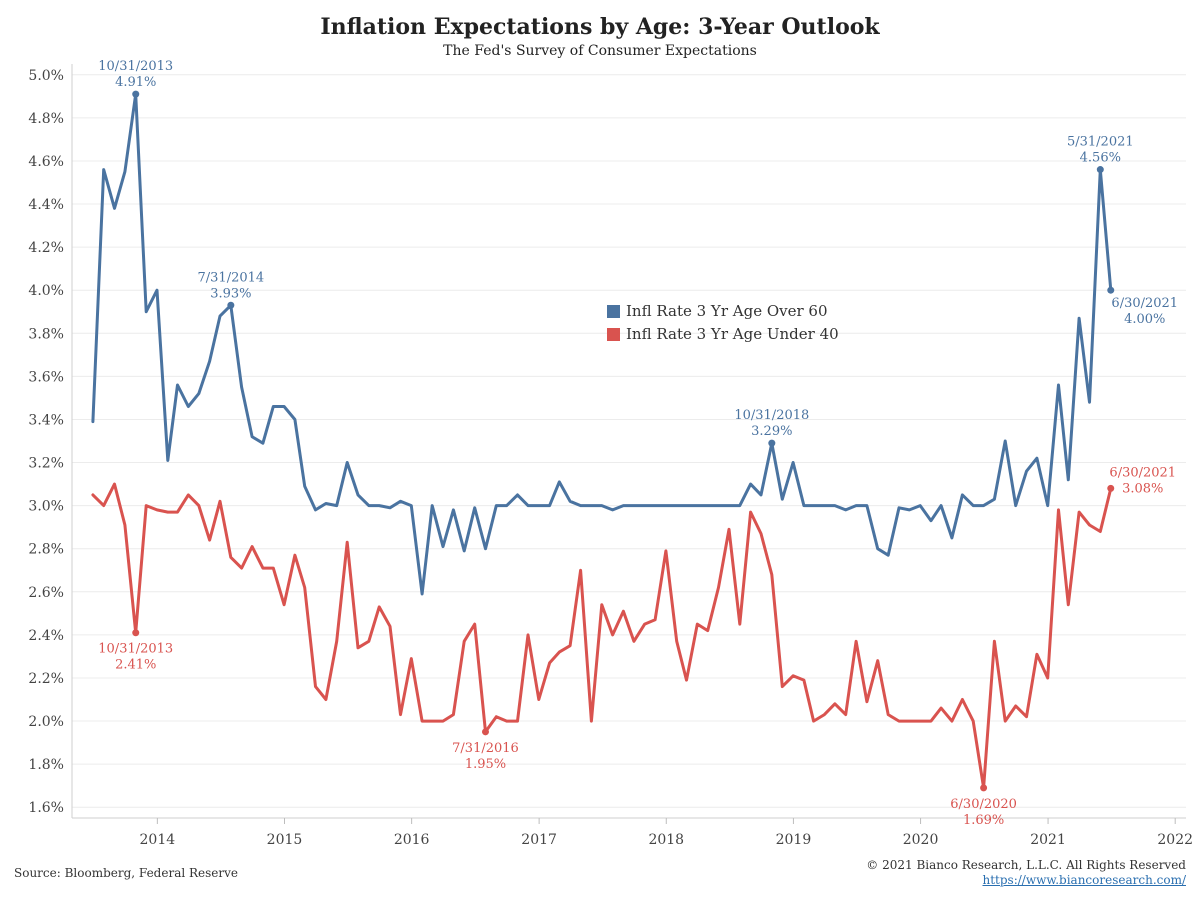 The width and height of the screenshot is (1200, 900). What do you see at coordinates (771, 431) in the screenshot?
I see `annotation-value: 3.29%` at bounding box center [771, 431].